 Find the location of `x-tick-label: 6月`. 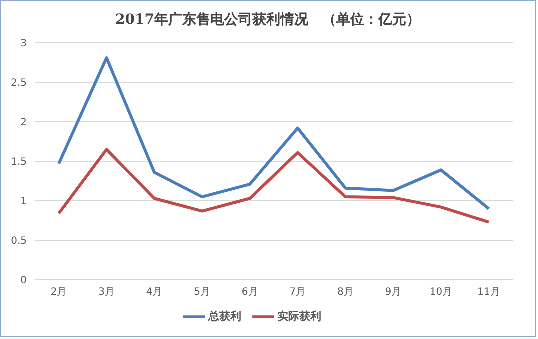

x-tick-label: 6月 is located at coordinates (250, 292).